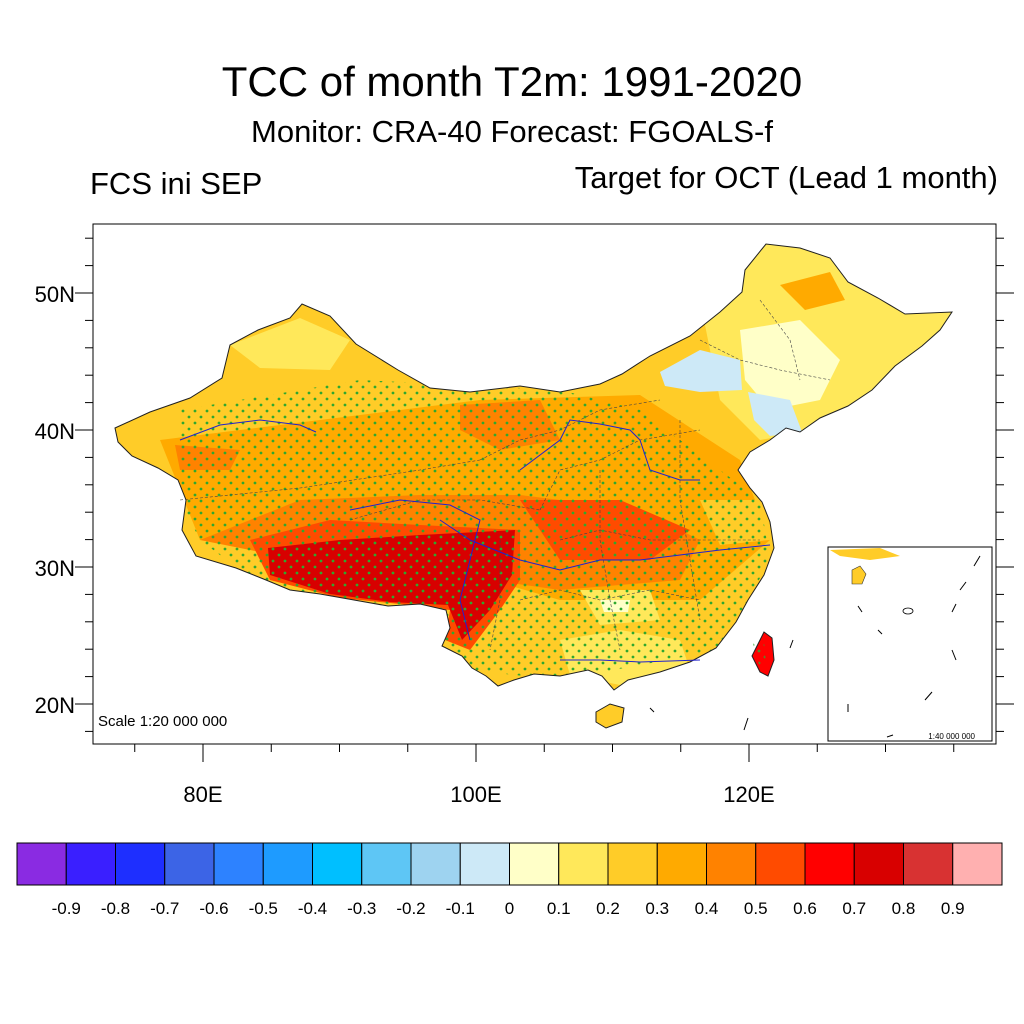 This screenshot has height=1024, width=1024. I want to click on south-china-sea-inset: 1:40 000 000, so click(910, 644).